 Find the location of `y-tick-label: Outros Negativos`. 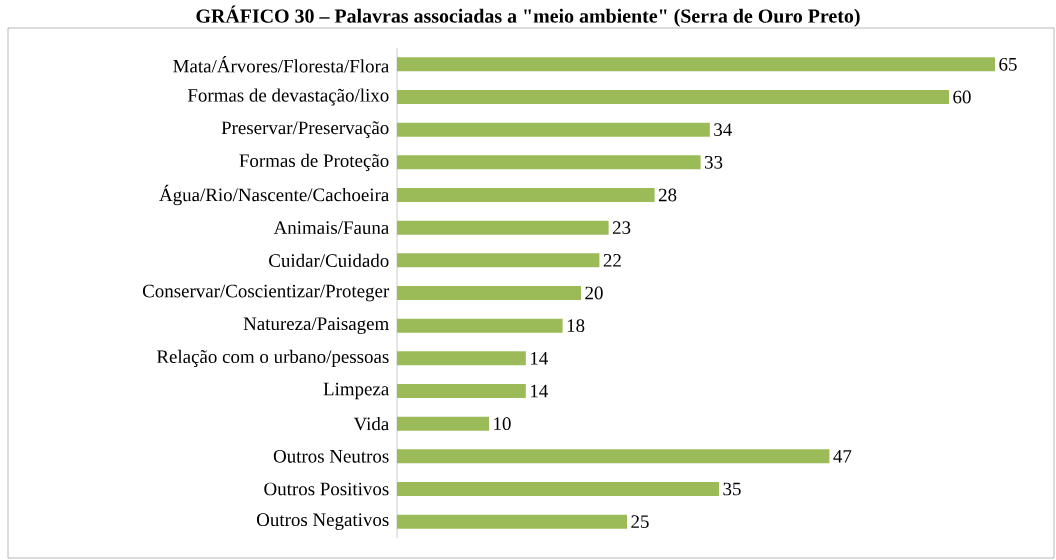

y-tick-label: Outros Negativos is located at coordinates (323, 521).